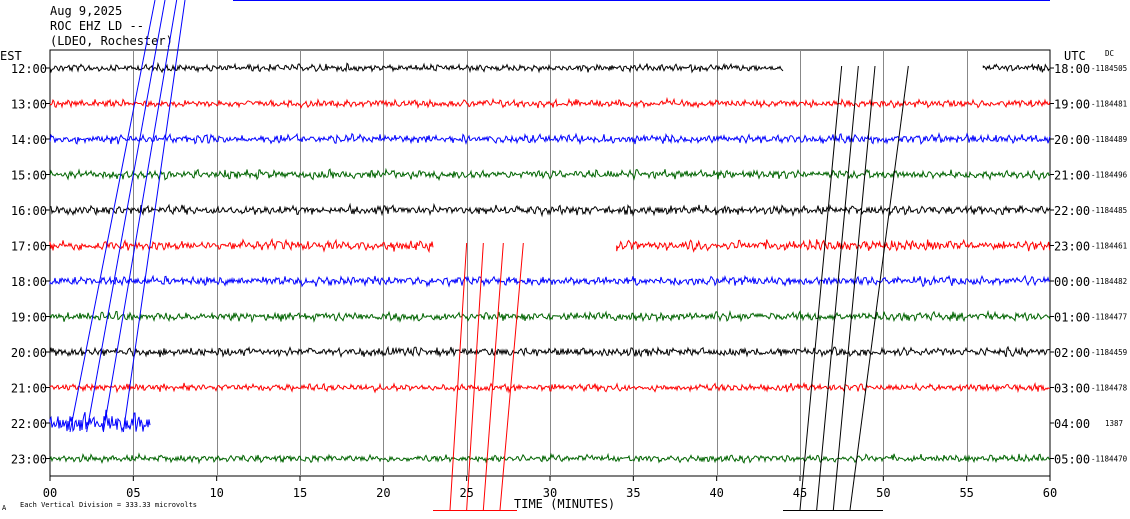 This screenshot has width=1130, height=519. I want to click on x-tick-label: 60, so click(1050, 493).